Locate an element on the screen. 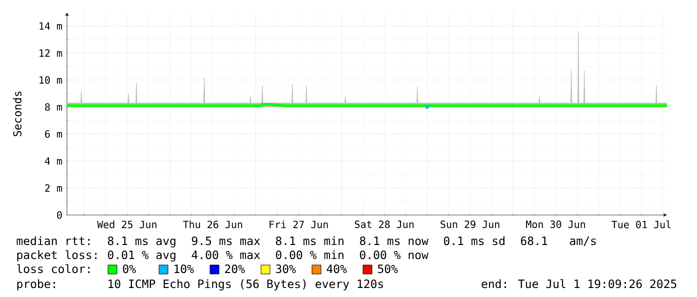  legend-label: 40% is located at coordinates (336, 269).